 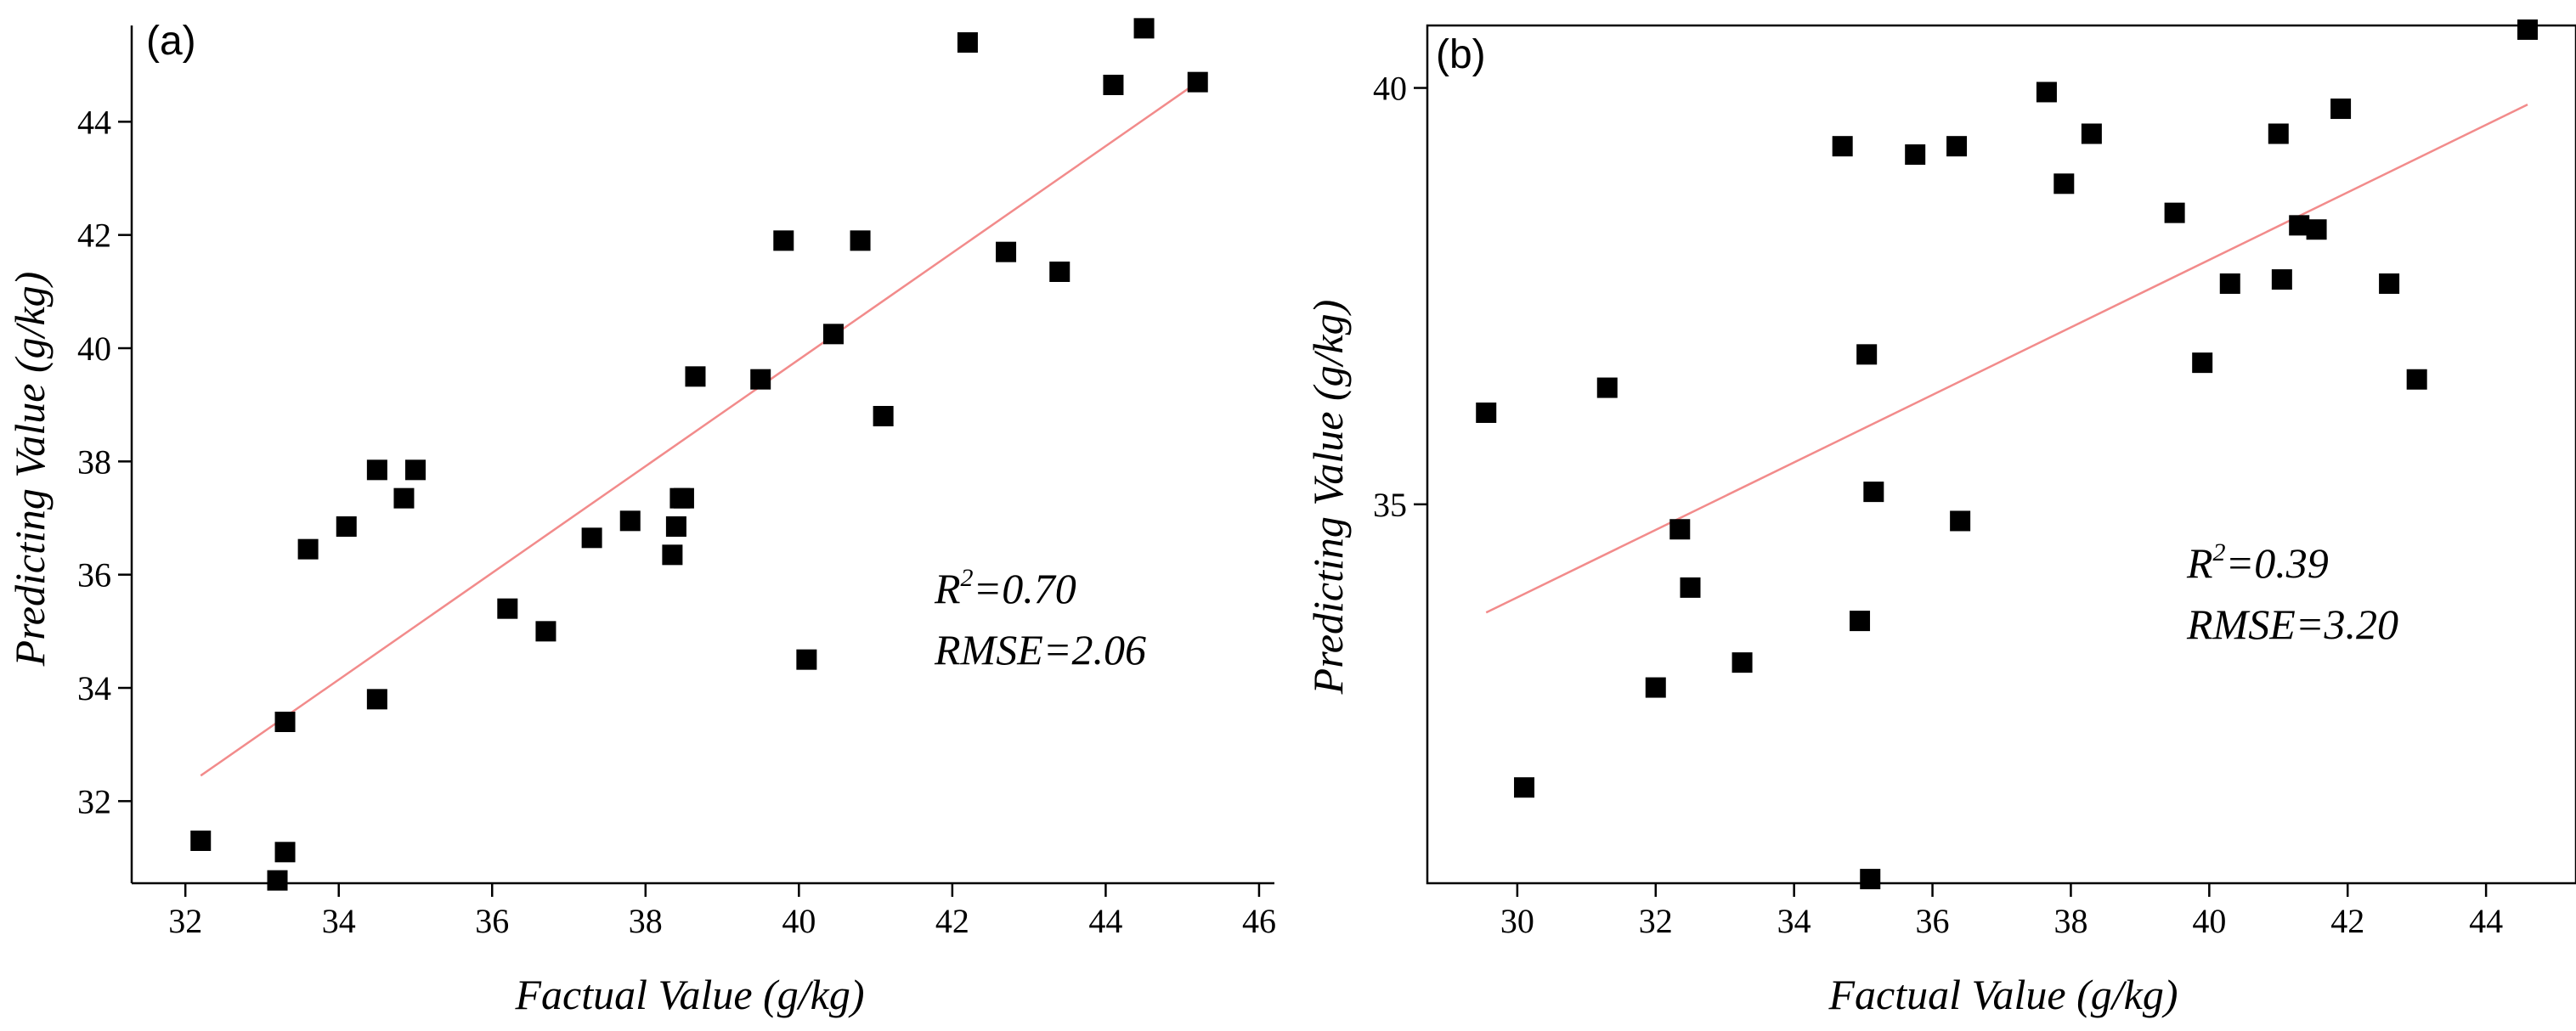 What do you see at coordinates (1461, 55) in the screenshot?
I see `panel-b-label: (b)` at bounding box center [1461, 55].